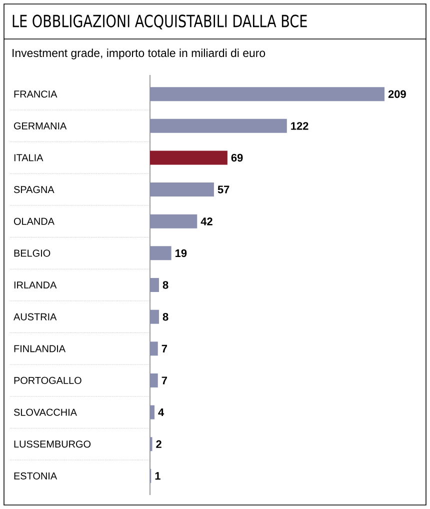 The image size is (430, 509). What do you see at coordinates (35, 316) in the screenshot?
I see `y-tick-label: AUSTRIA` at bounding box center [35, 316].